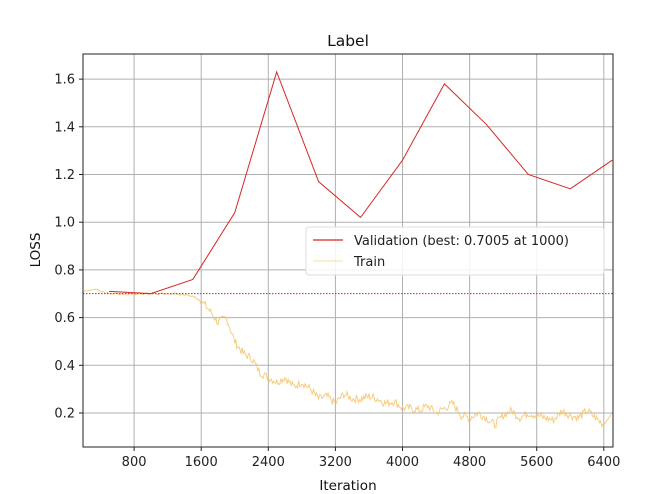 The height and width of the screenshot is (494, 669). What do you see at coordinates (64, 270) in the screenshot?
I see `y-tick-label: 0.8` at bounding box center [64, 270].